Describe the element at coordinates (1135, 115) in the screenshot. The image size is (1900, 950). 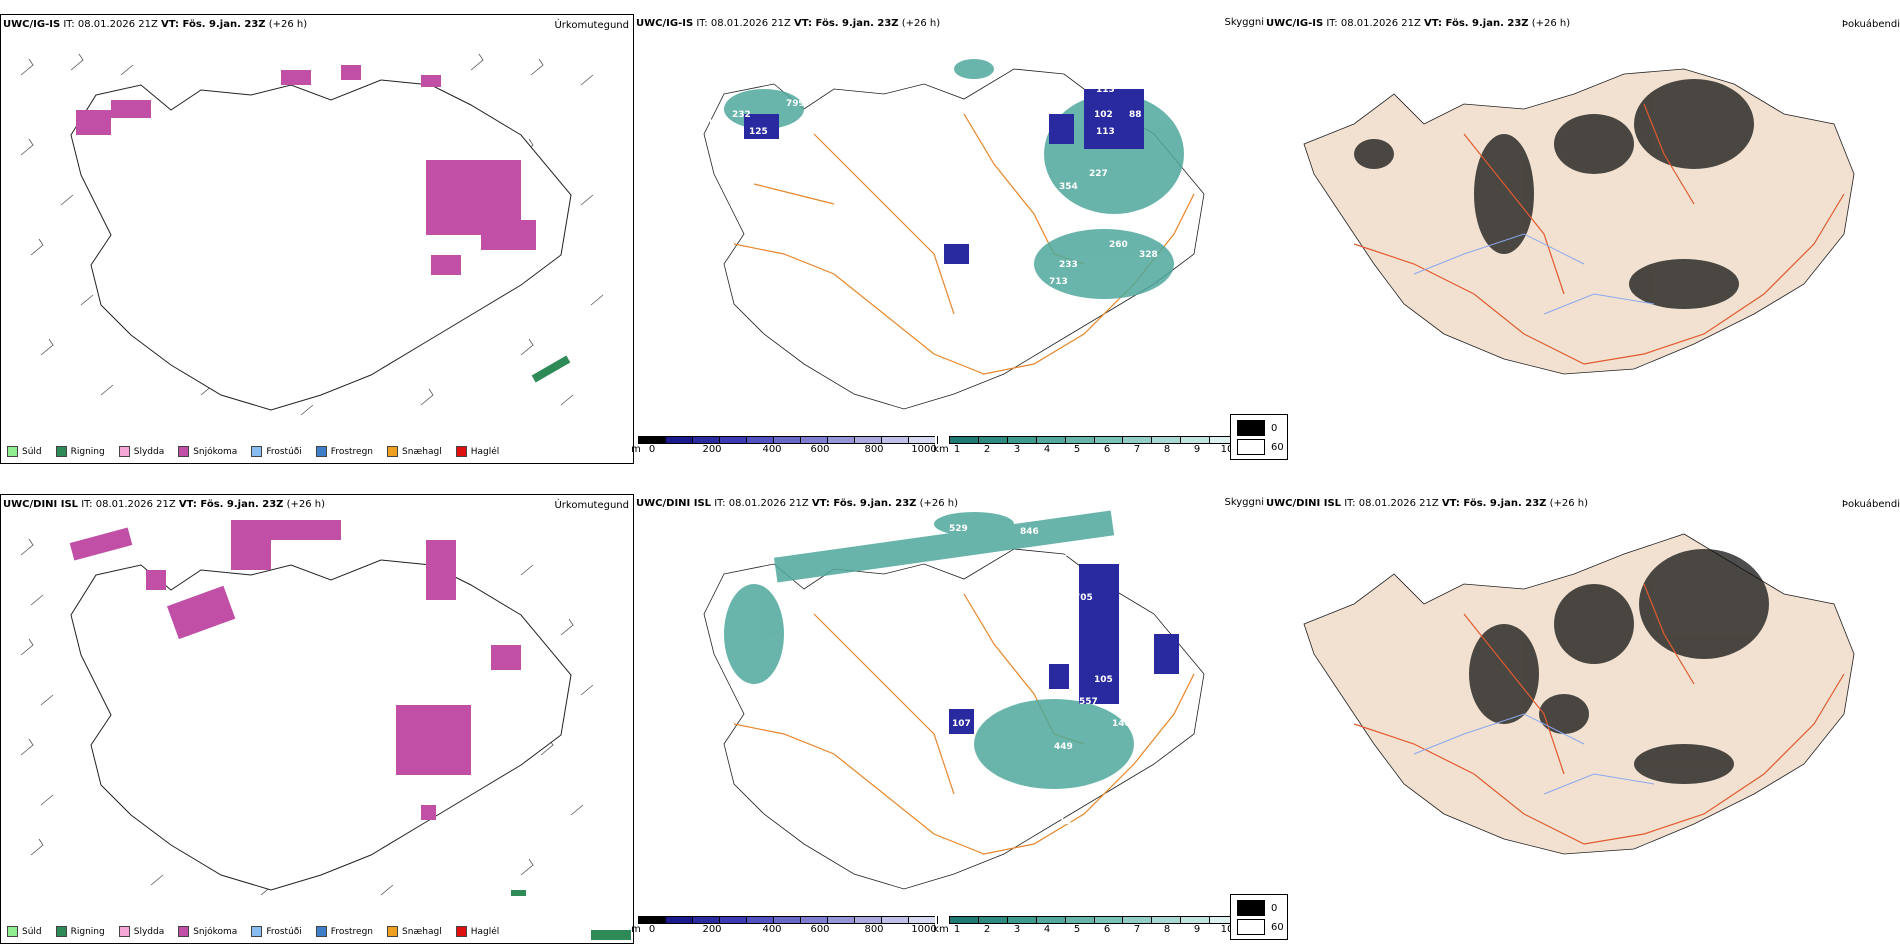
I see `height-label: 88` at that location.